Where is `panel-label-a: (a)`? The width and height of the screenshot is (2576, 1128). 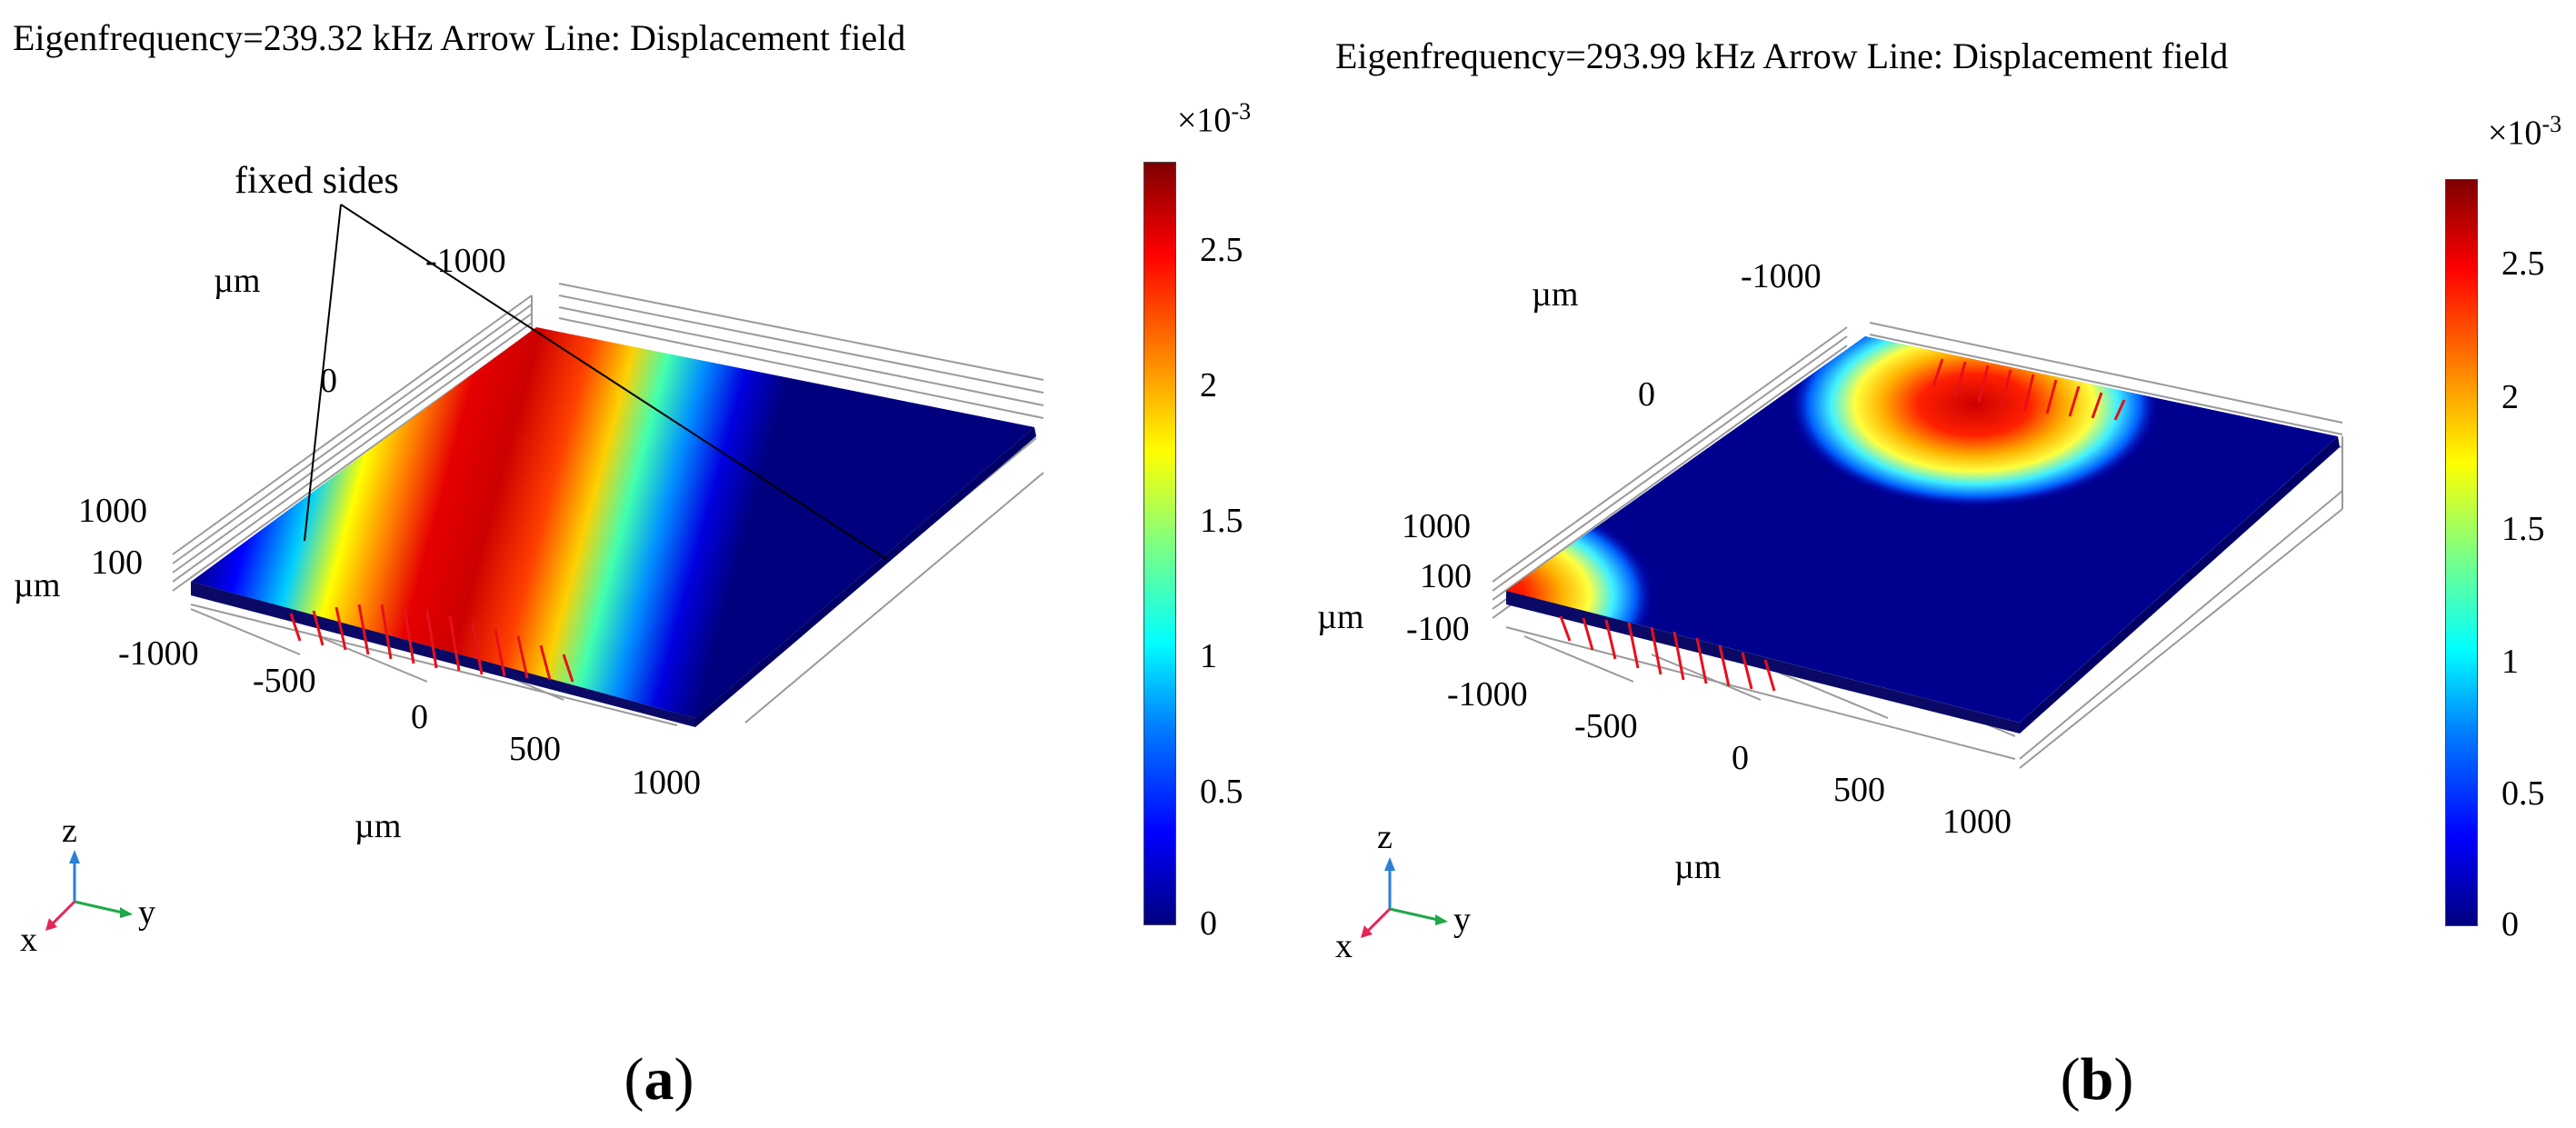 panel-label-a: (a) is located at coordinates (659, 1079).